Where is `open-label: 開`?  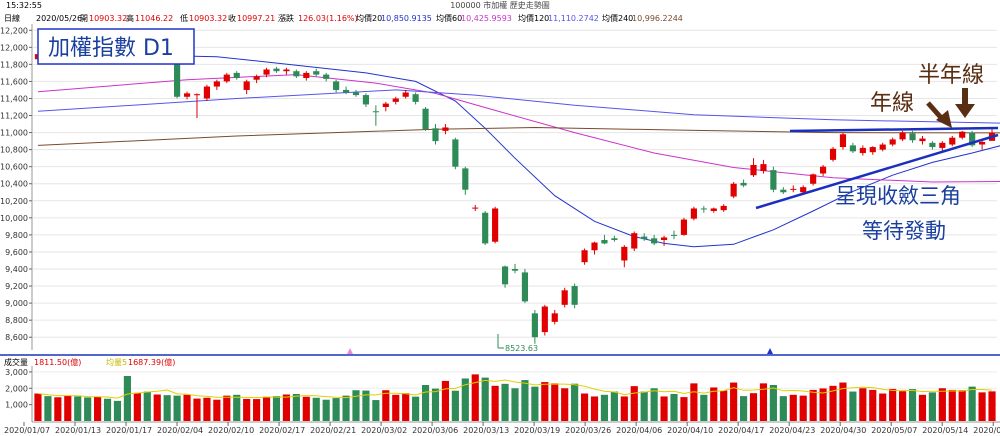
open-label: 開 is located at coordinates (84, 18).